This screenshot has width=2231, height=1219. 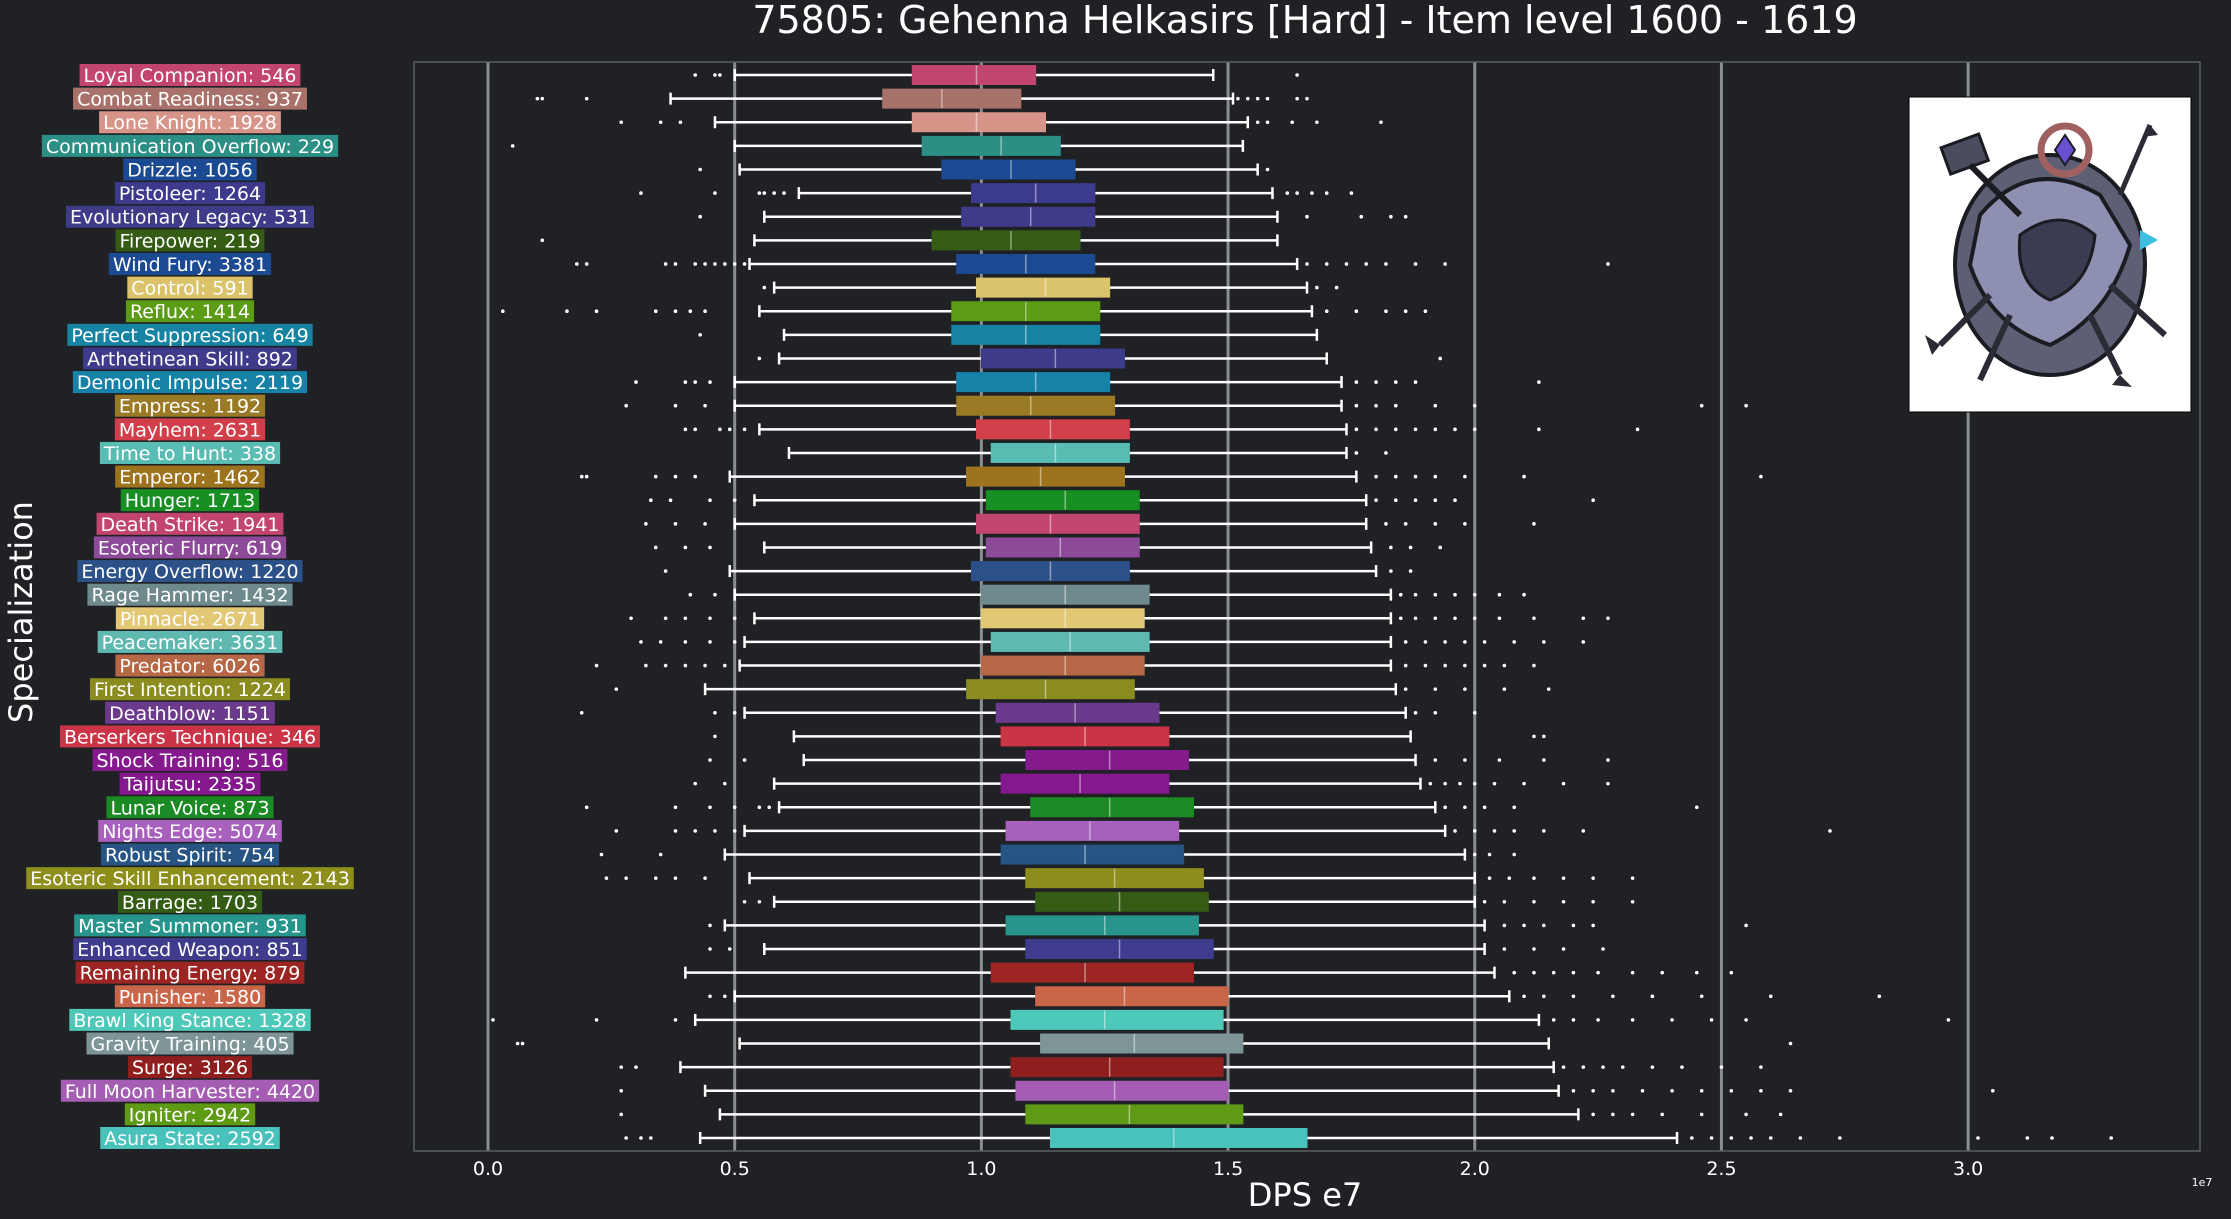 I want to click on category-label: Communication Overflow: 229, so click(x=190, y=146).